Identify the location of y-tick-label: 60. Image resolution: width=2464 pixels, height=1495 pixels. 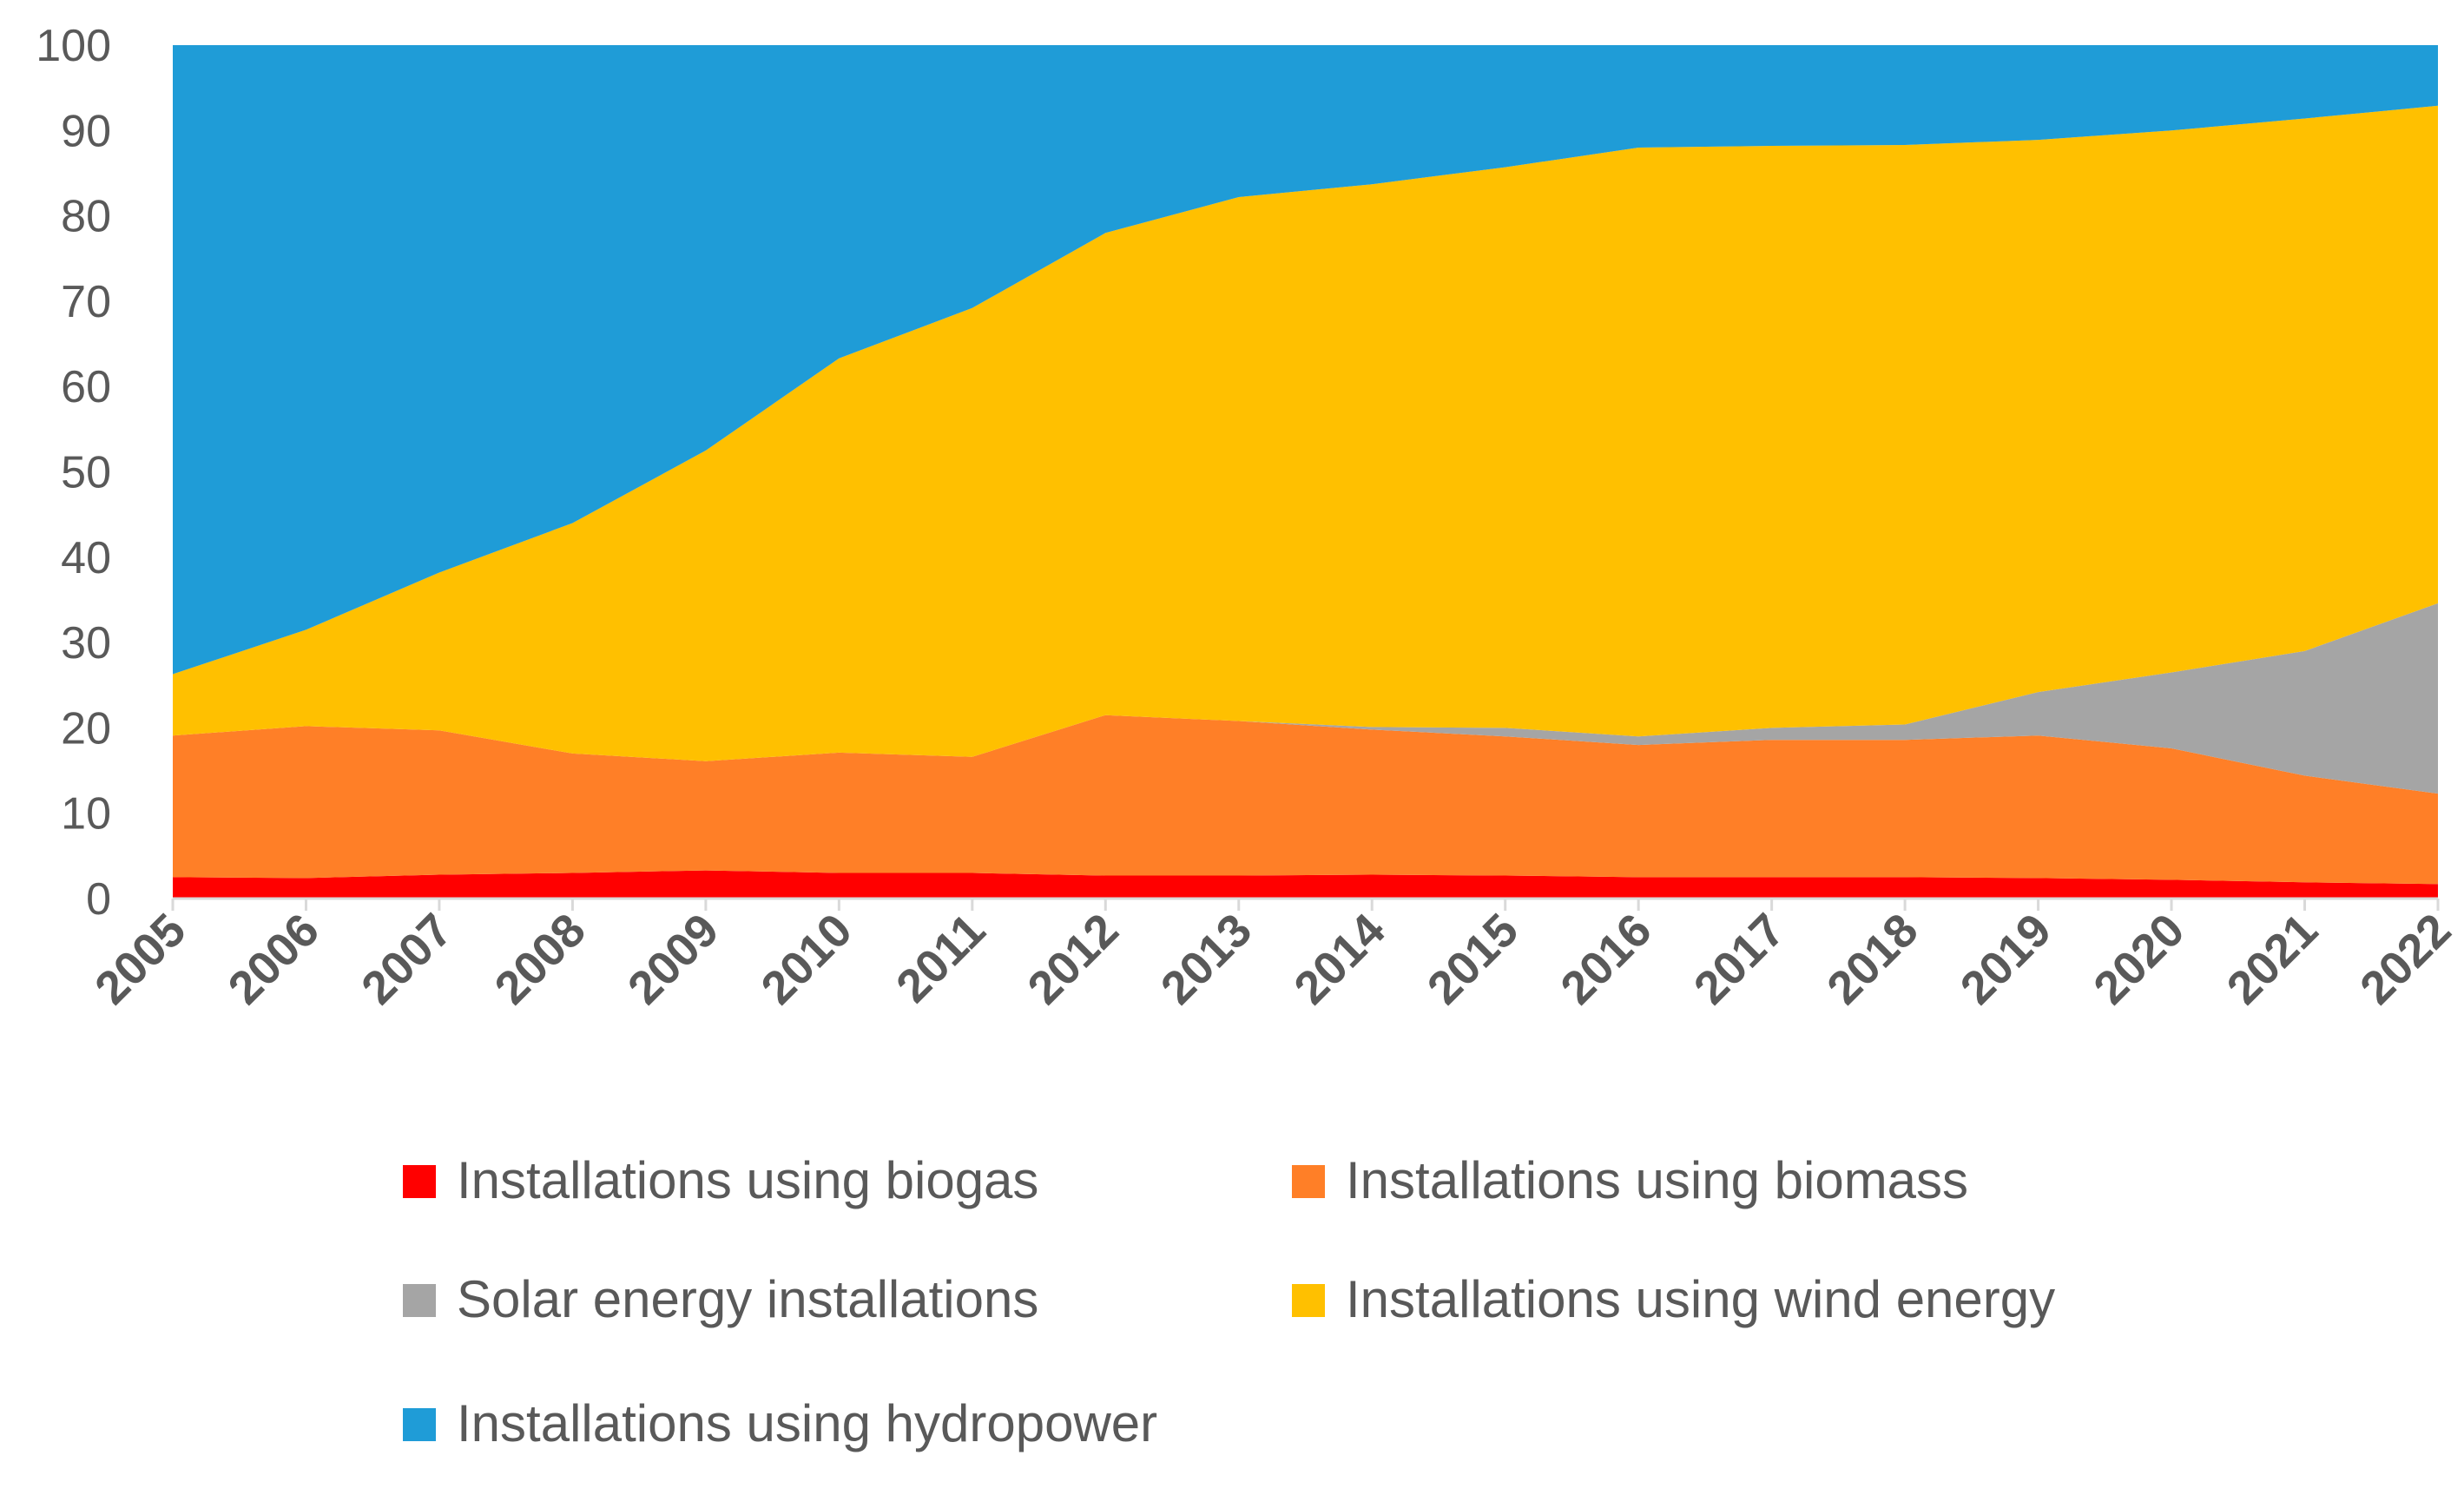
(86, 387).